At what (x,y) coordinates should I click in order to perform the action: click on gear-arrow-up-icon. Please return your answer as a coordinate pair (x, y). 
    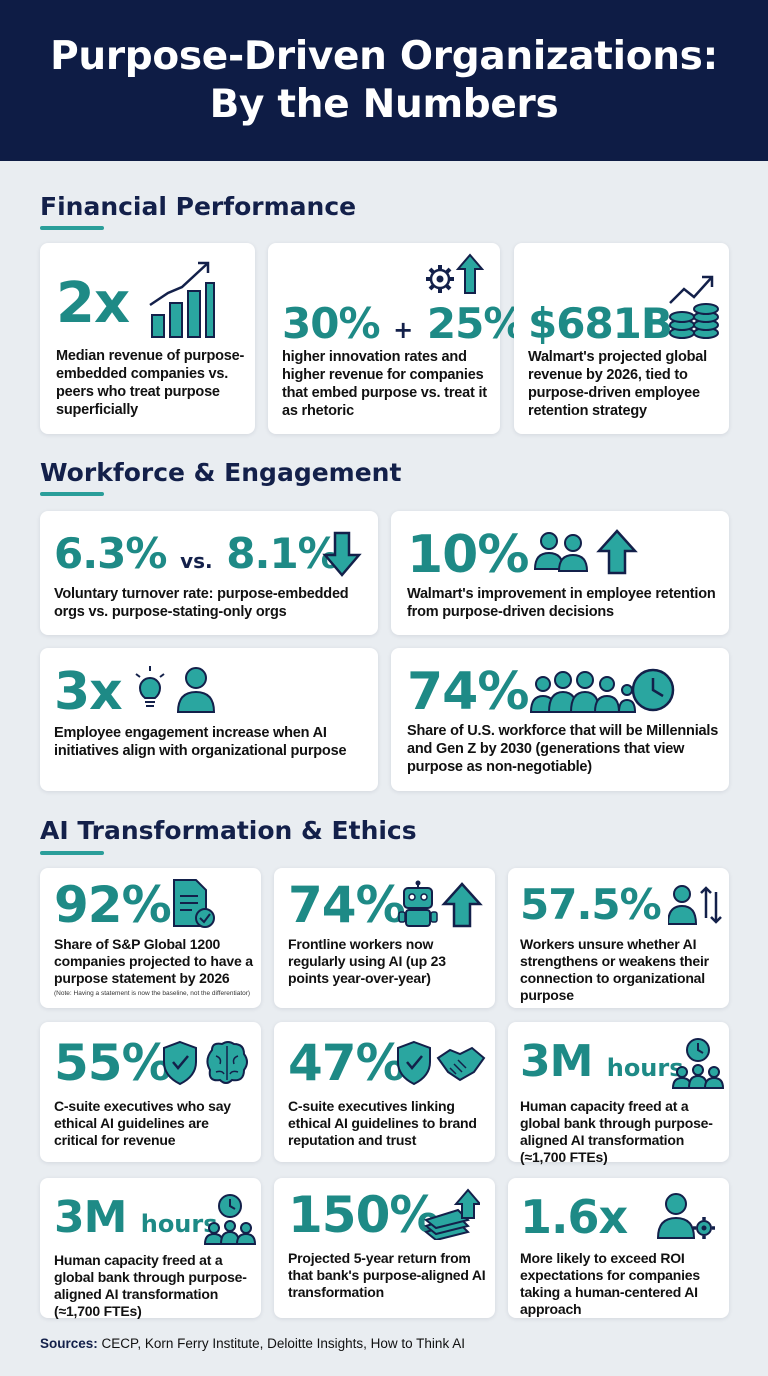
    Looking at the image, I should click on (454, 275).